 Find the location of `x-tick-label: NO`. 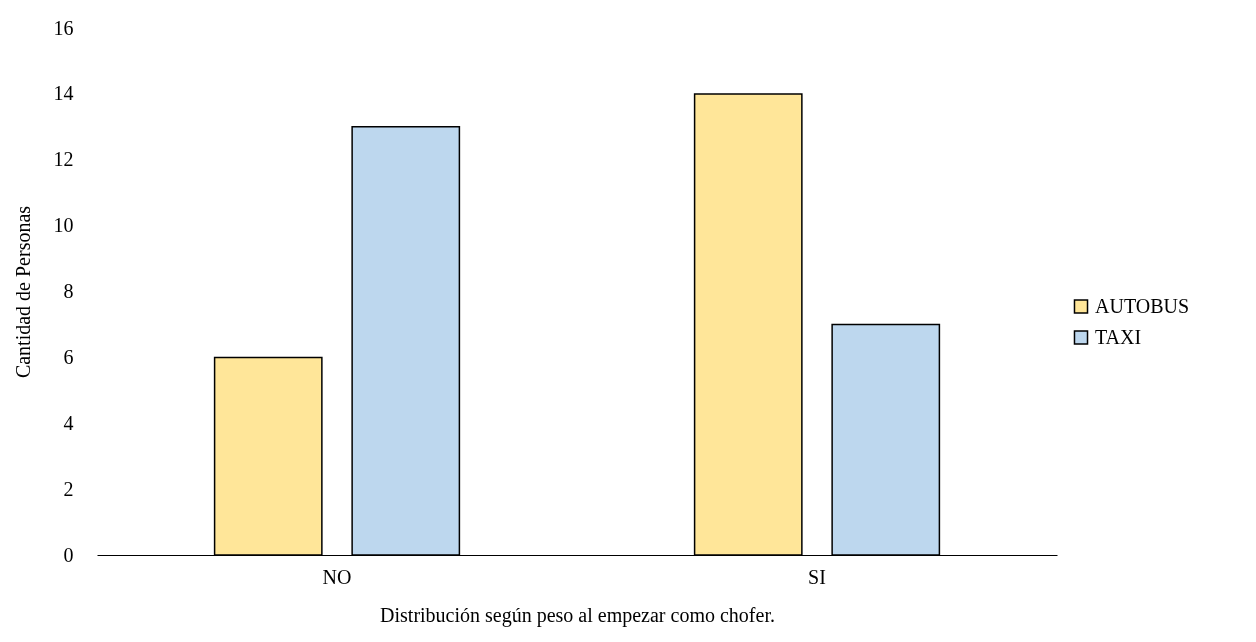

x-tick-label: NO is located at coordinates (337, 576).